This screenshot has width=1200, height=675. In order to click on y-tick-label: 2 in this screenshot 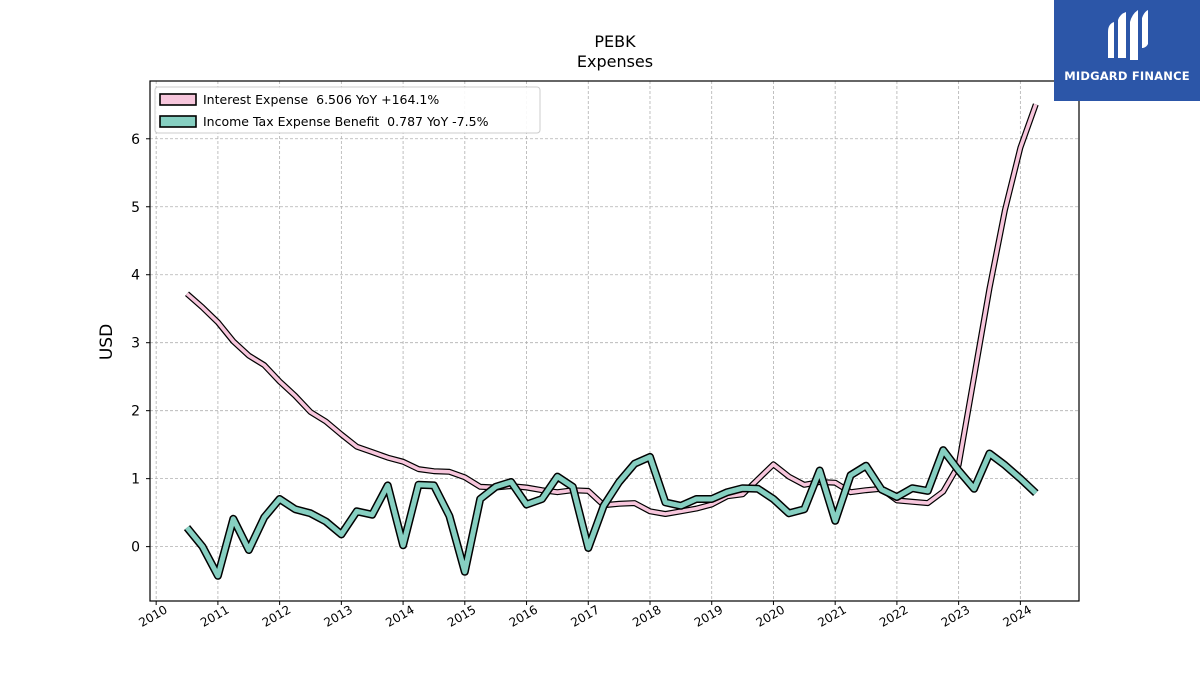, I will do `click(135, 412)`.